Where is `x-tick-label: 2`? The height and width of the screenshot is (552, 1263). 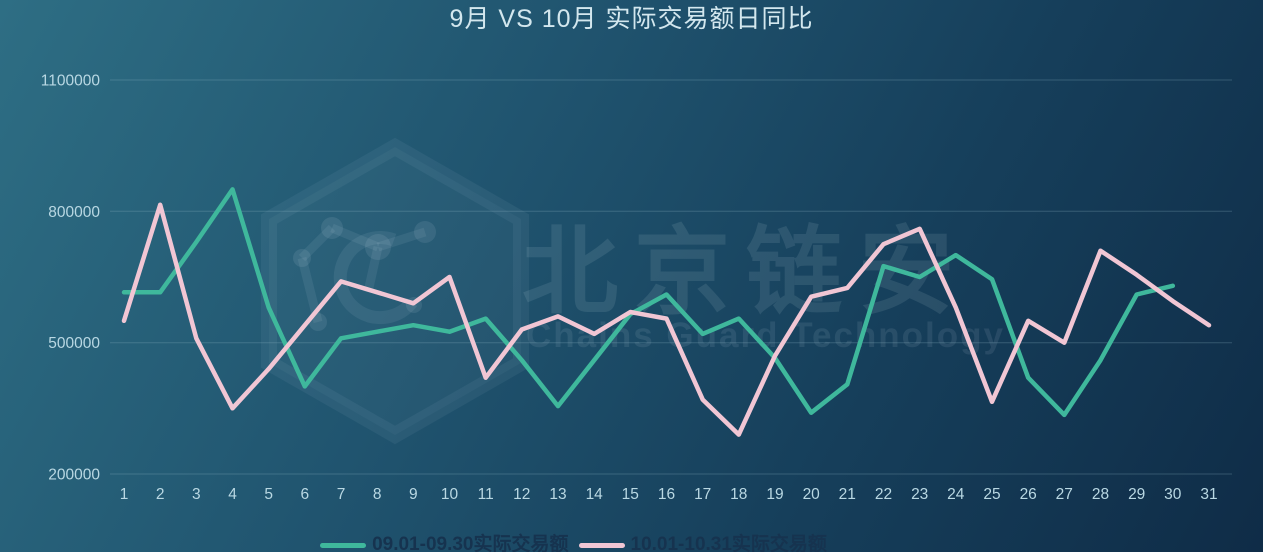
x-tick-label: 2 is located at coordinates (160, 494).